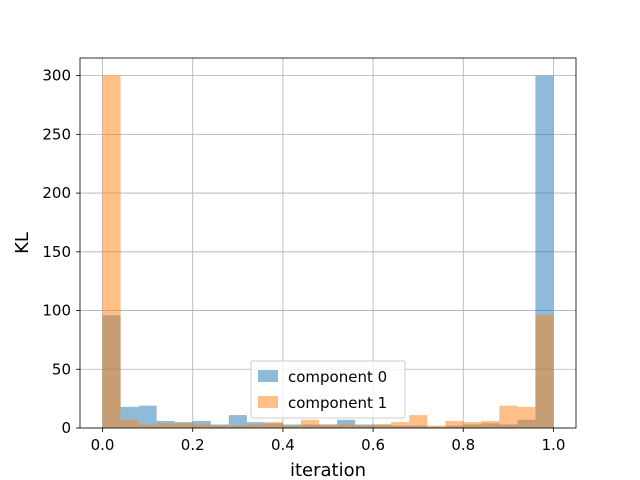 The height and width of the screenshot is (480, 640). I want to click on y-tick-label: 0, so click(66, 428).